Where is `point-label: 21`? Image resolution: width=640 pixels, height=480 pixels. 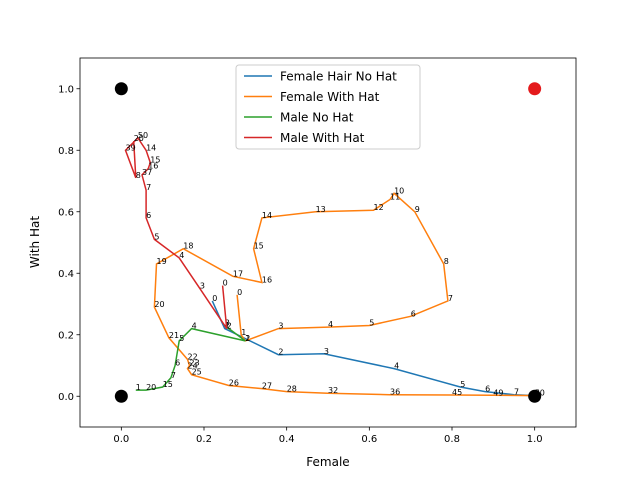
point-label: 21 is located at coordinates (174, 335).